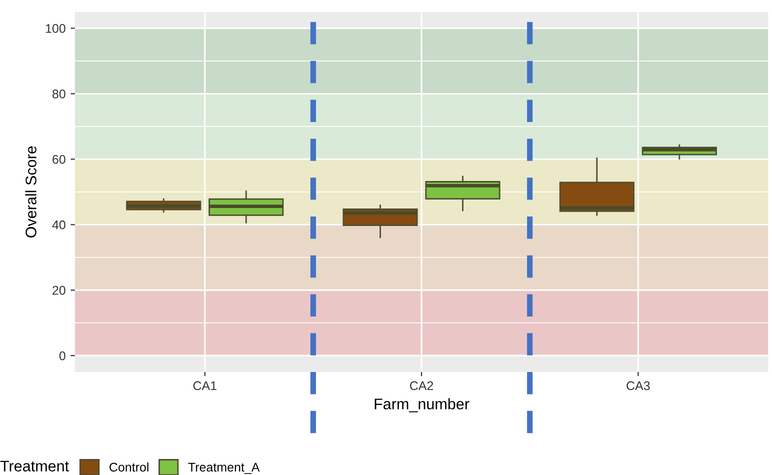 Image resolution: width=772 pixels, height=475 pixels. Describe the element at coordinates (56, 28) in the screenshot. I see `y-tick-label: 100` at that location.